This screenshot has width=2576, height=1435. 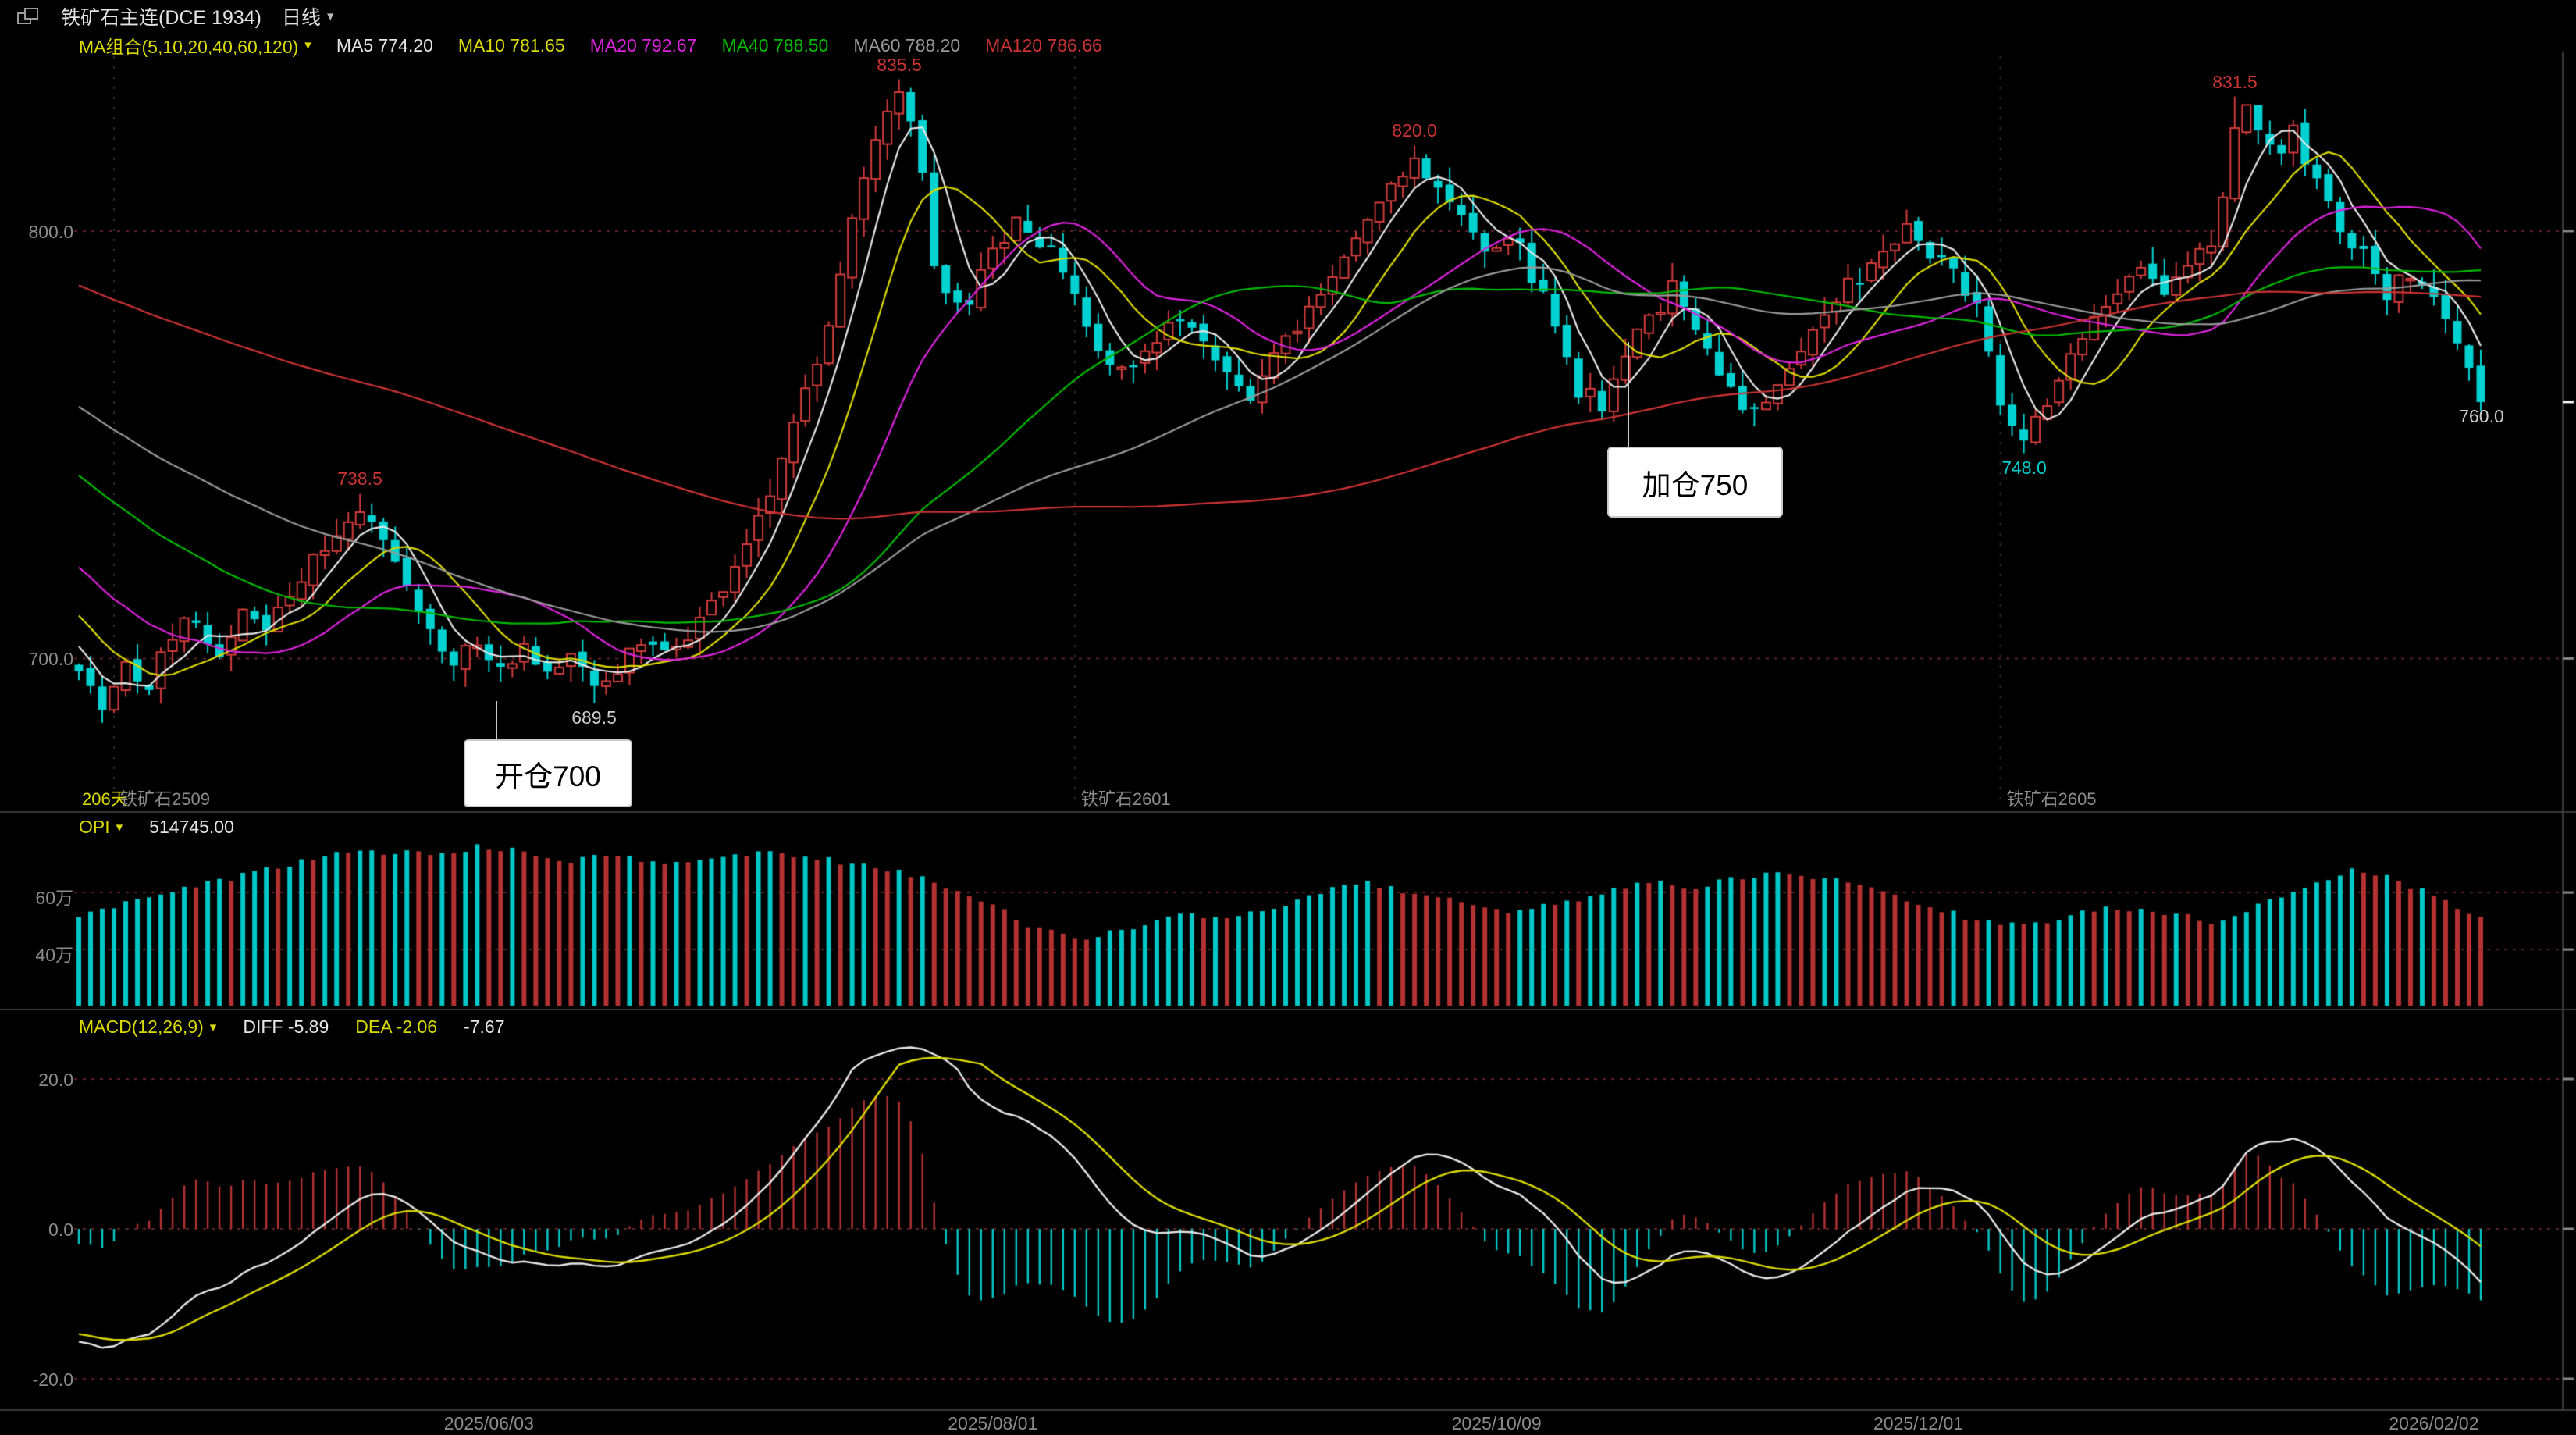 What do you see at coordinates (775, 44) in the screenshot?
I see `ma40-value: MA40 788.50` at bounding box center [775, 44].